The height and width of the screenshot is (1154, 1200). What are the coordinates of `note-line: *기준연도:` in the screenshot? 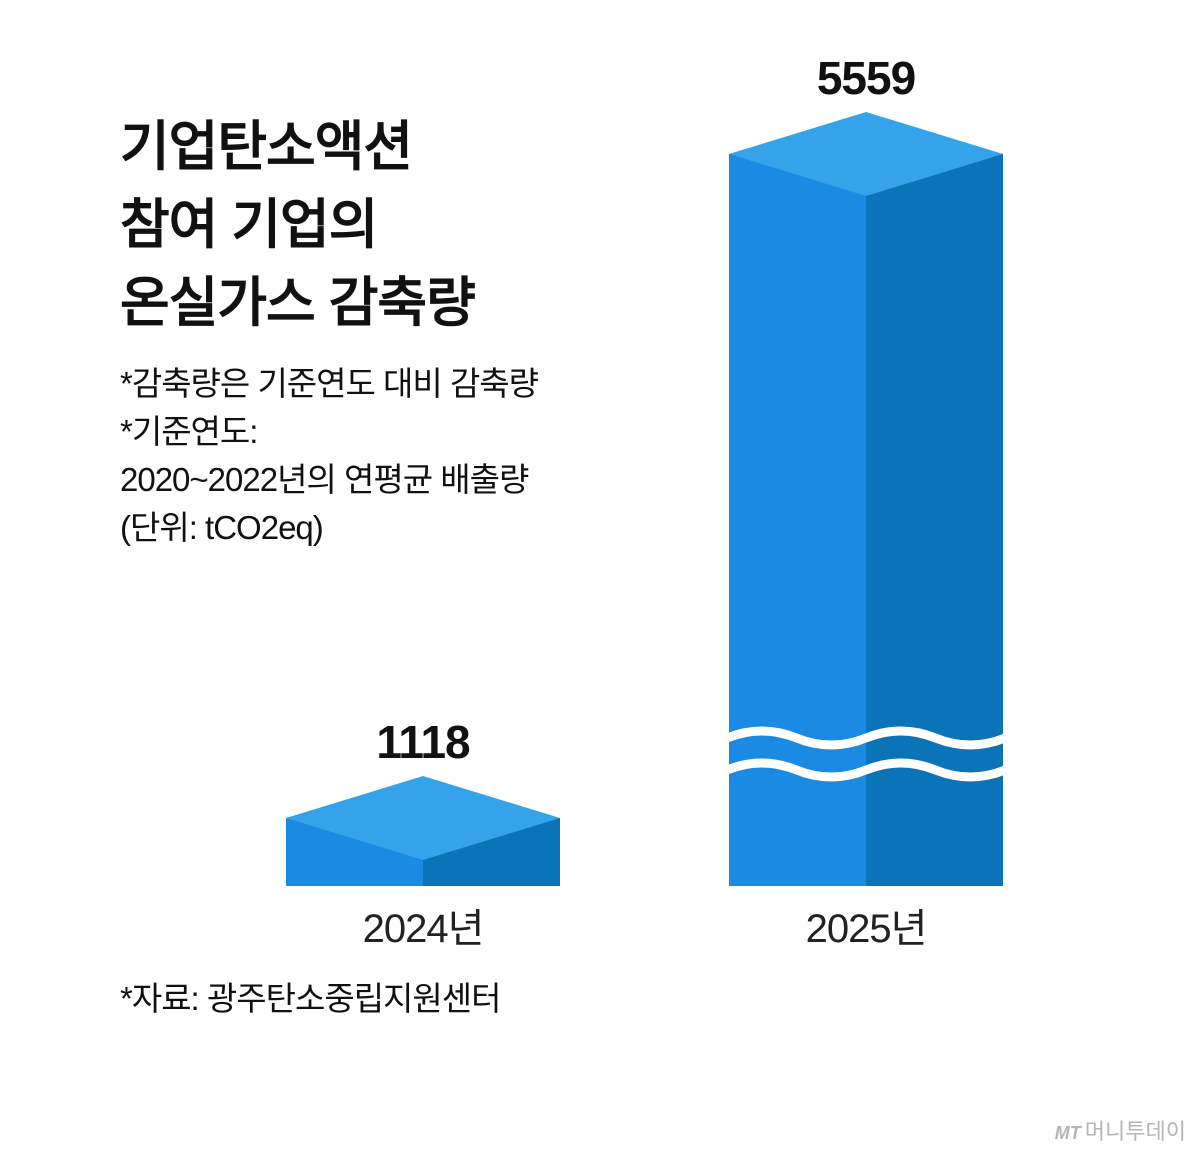 It's located at (189, 431).